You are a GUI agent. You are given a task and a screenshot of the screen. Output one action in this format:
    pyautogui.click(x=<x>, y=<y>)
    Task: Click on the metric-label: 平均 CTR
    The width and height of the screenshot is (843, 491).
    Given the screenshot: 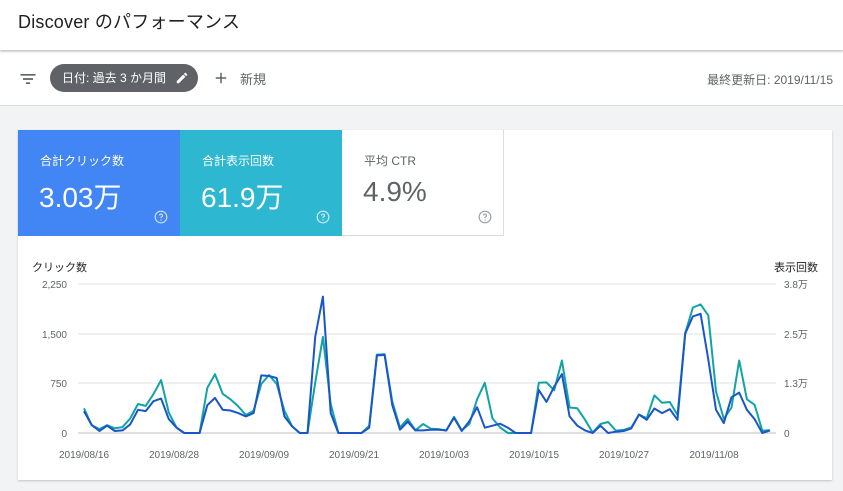 What is the action you would take?
    pyautogui.click(x=390, y=161)
    